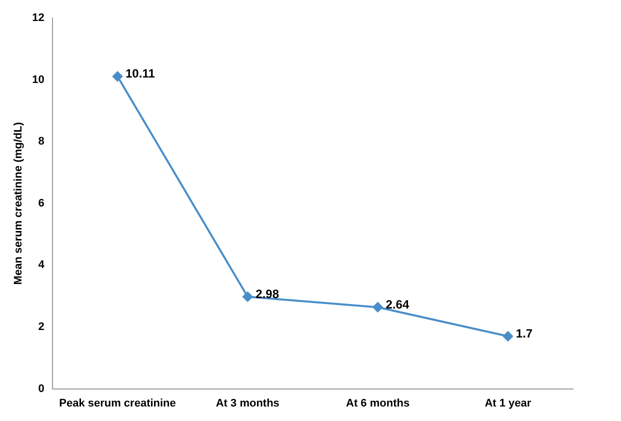 The image size is (621, 421). What do you see at coordinates (41, 142) in the screenshot?
I see `y-tick-label: 8` at bounding box center [41, 142].